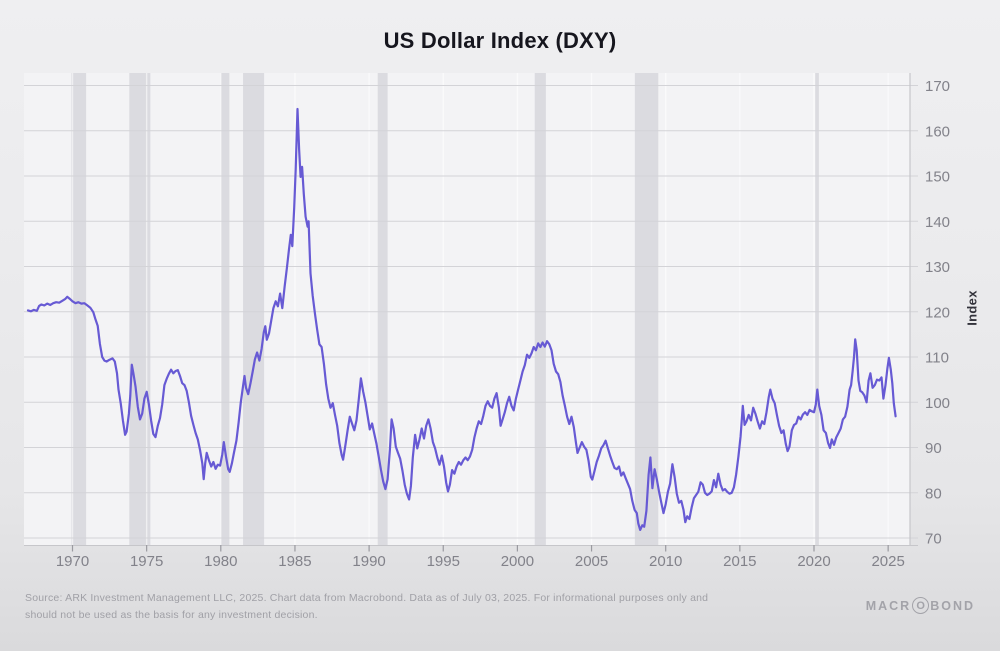  Describe the element at coordinates (220, 561) in the screenshot. I see `x-axis-tick-label: 1980` at that location.